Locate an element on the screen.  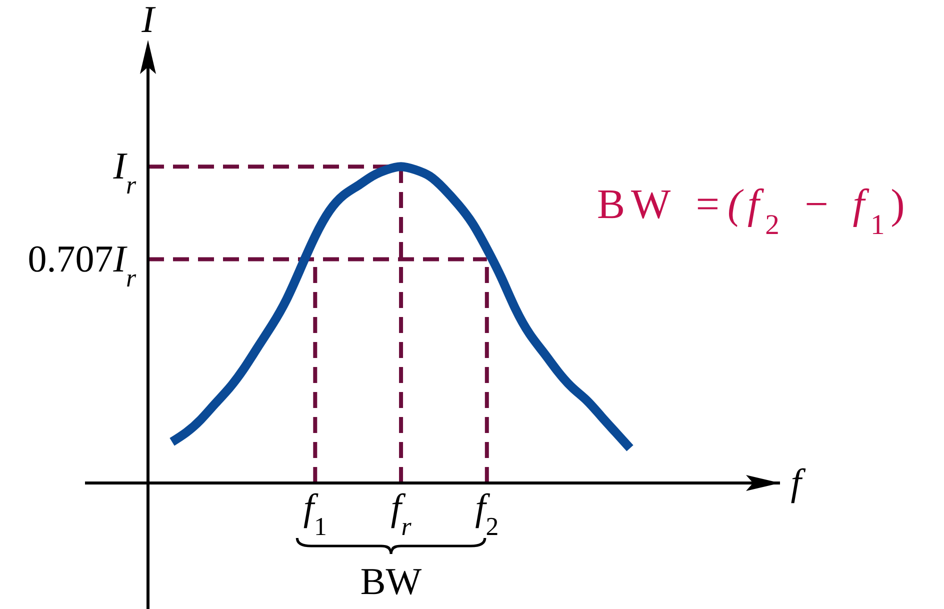
annotation: BW =(f$_{2}$ − f$_{1}$) is located at coordinates (754, 211).